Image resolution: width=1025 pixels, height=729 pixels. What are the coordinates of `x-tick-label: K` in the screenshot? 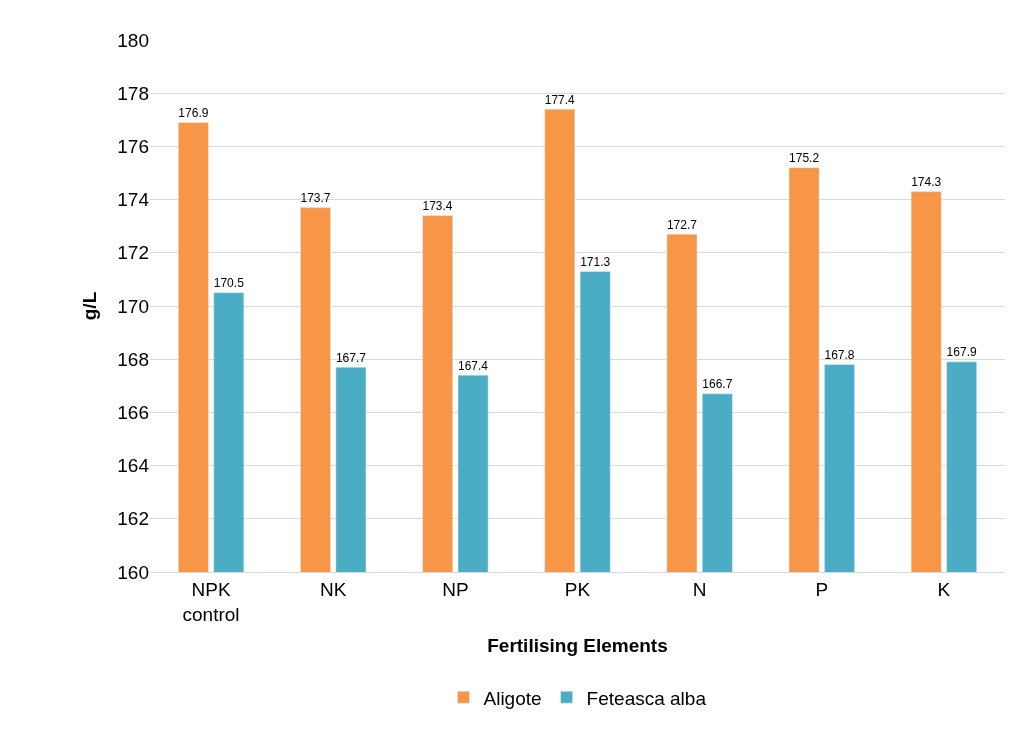 It's located at (944, 589).